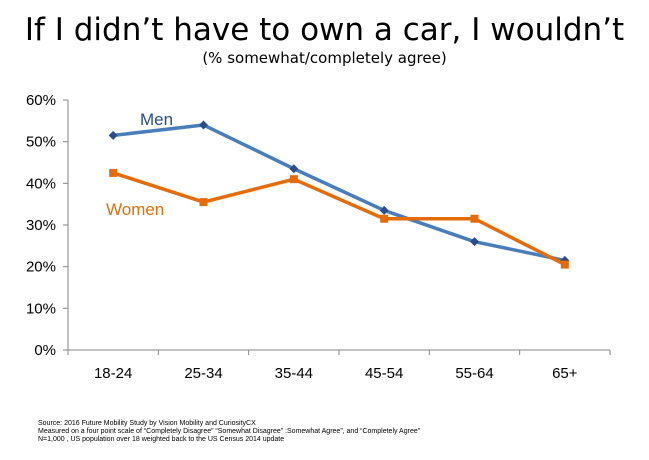 The image size is (649, 460). Describe the element at coordinates (41, 100) in the screenshot. I see `y-tick-label: 60%` at that location.